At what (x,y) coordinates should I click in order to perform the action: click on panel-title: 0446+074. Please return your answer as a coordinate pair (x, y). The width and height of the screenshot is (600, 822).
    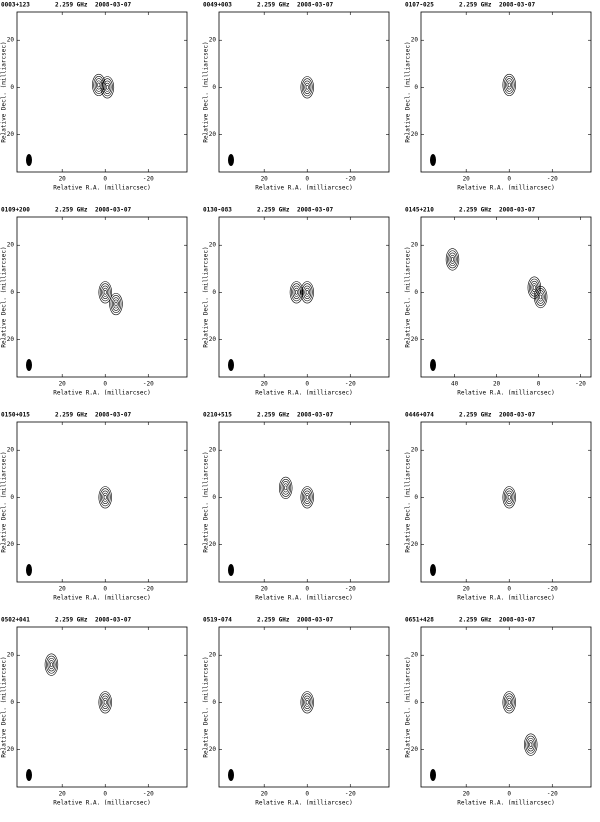
    Looking at the image, I should click on (419, 415).